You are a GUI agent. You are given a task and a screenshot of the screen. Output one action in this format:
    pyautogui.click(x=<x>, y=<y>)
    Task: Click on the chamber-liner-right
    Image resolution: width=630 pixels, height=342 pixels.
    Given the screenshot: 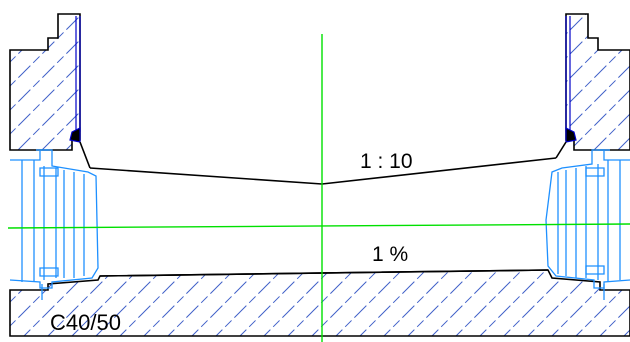 What is the action you would take?
    pyautogui.click(x=571, y=79)
    